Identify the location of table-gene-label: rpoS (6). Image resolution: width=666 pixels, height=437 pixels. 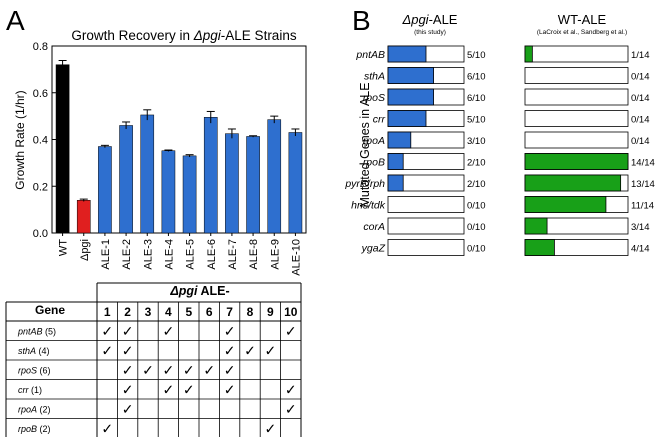
(34, 371).